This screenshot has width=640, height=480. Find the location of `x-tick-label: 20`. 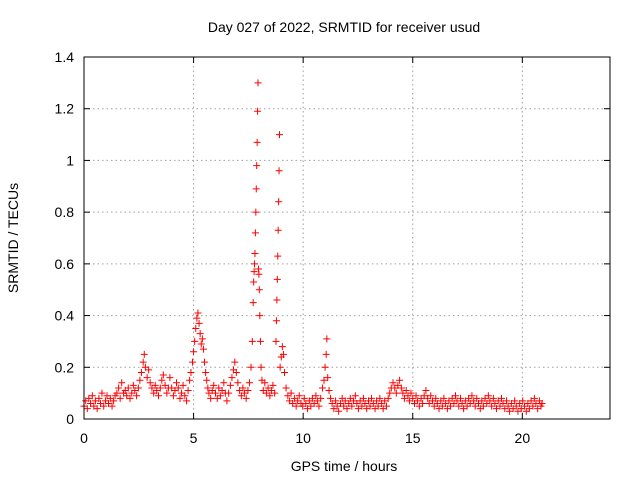

x-tick-label: 20 is located at coordinates (523, 438).